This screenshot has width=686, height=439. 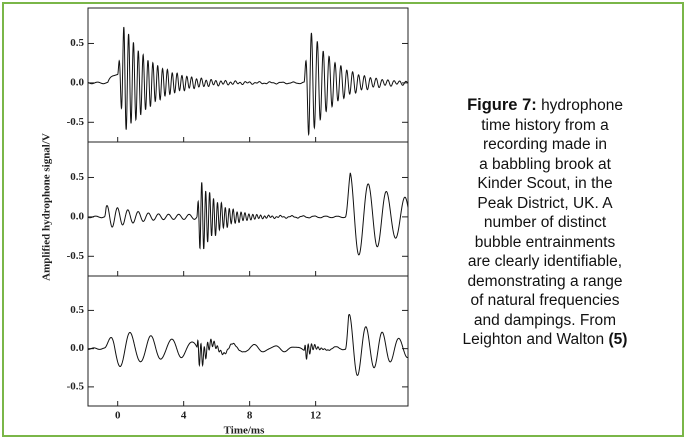 I want to click on caption-line: time history from a, so click(x=545, y=126).